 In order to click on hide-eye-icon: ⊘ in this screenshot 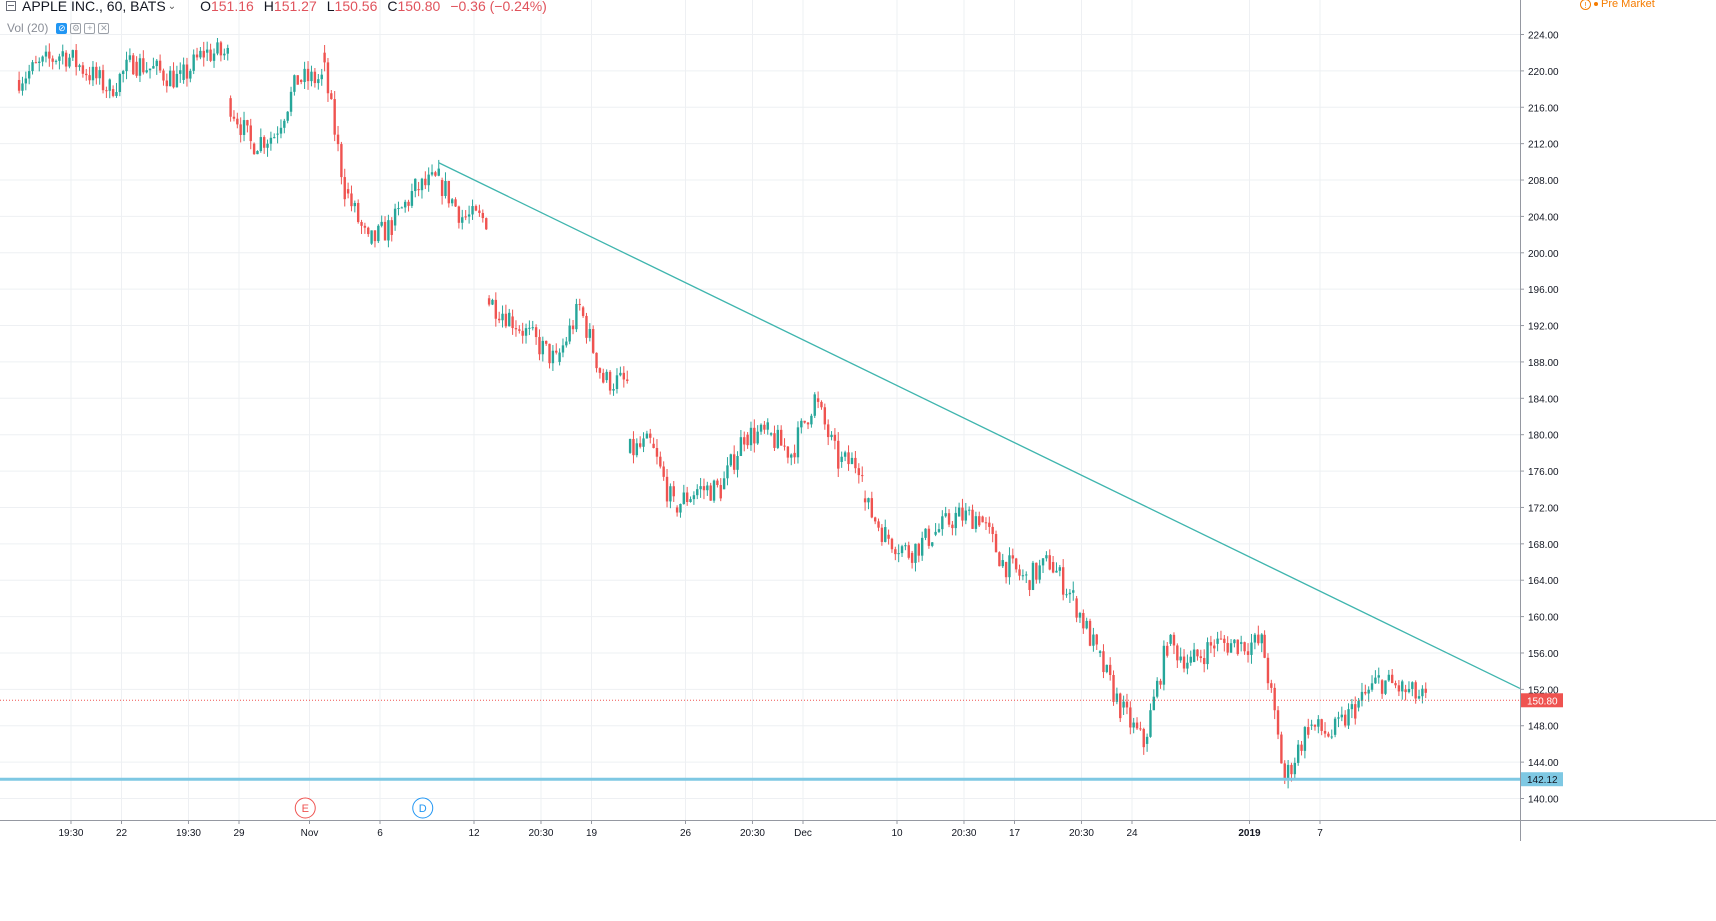, I will do `click(62, 28)`.